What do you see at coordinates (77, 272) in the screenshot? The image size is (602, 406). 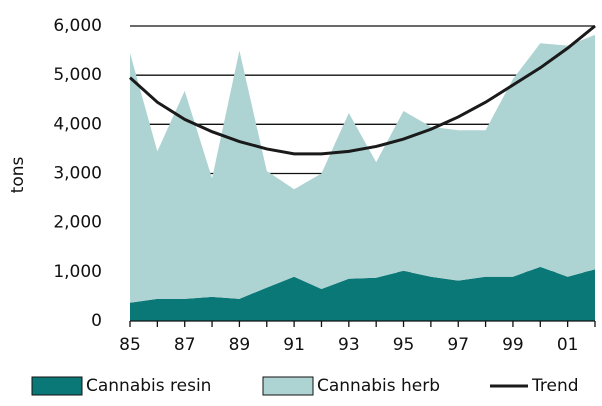 I see `y-tick-label: 1,000` at bounding box center [77, 272].